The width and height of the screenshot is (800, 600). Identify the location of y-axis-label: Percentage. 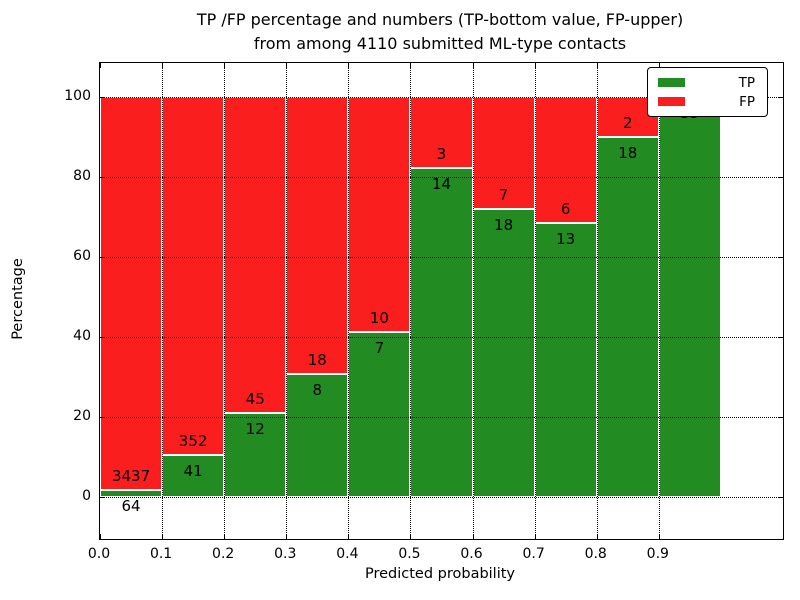
(18, 299).